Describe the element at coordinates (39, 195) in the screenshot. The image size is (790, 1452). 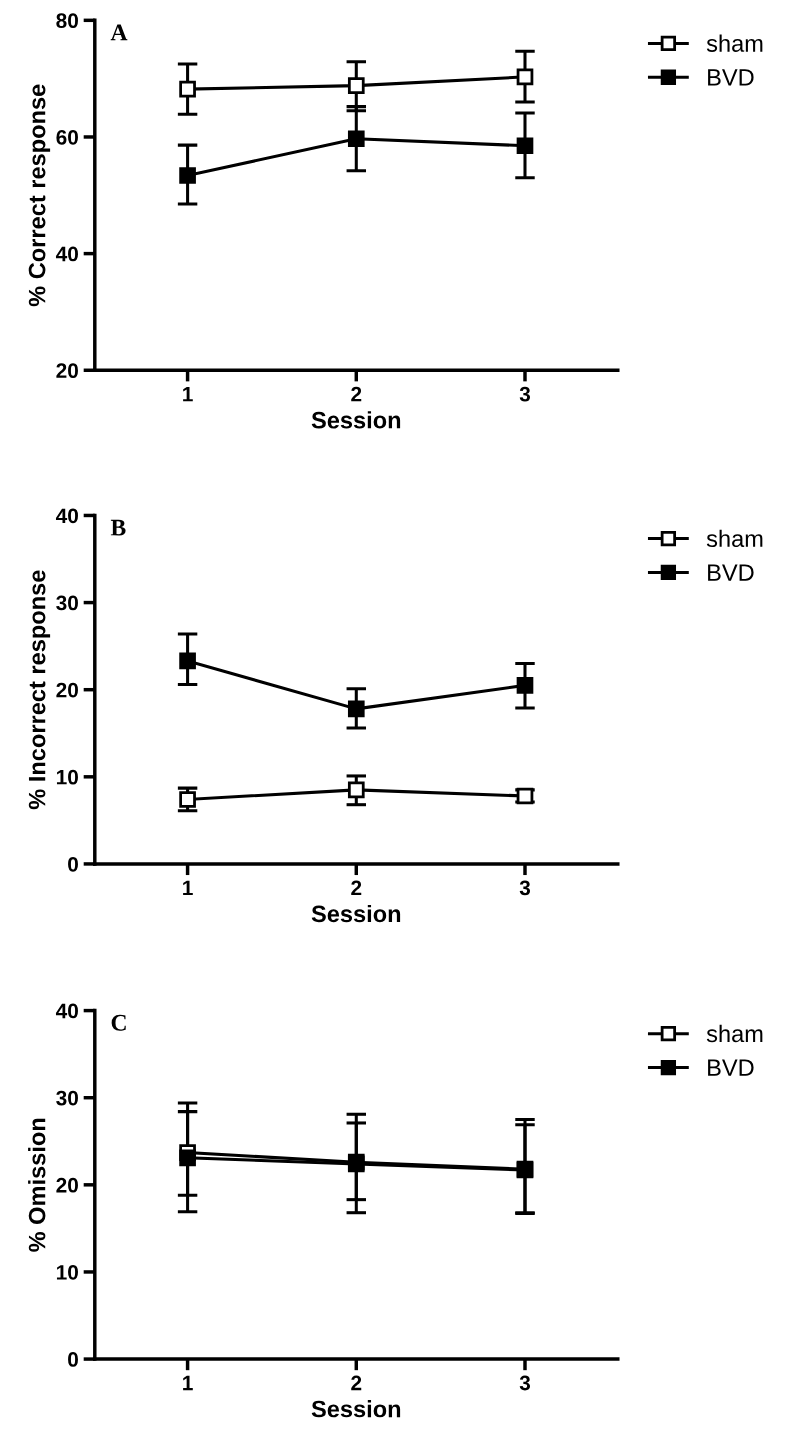
I see `y-axis-title: % Correct response` at that location.